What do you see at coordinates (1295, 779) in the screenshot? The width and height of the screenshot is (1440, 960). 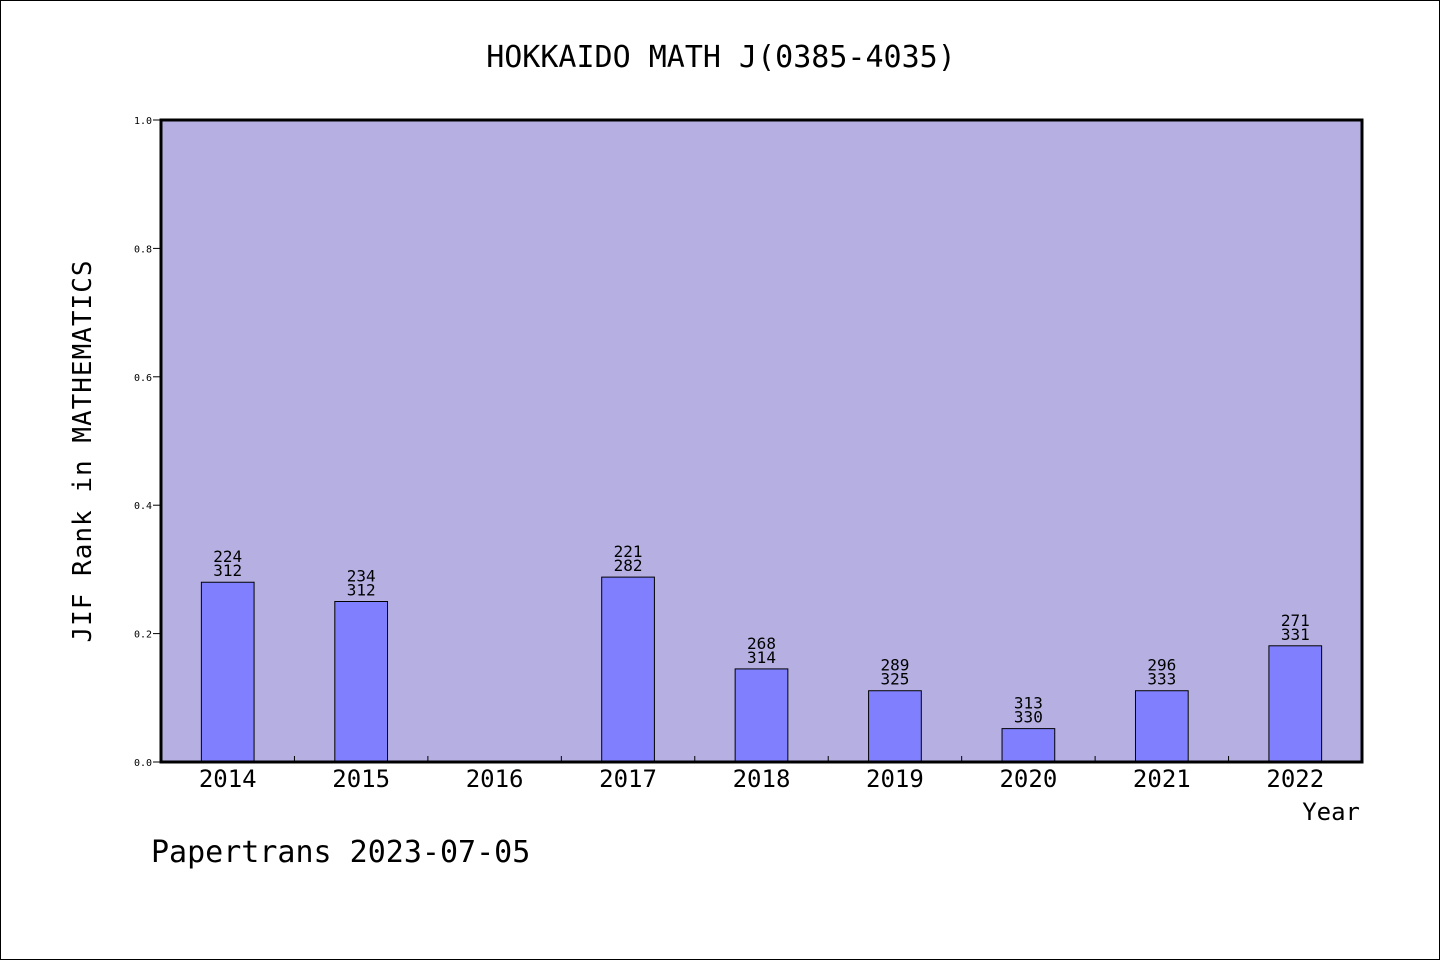 I see `x-tick-label: 2022` at bounding box center [1295, 779].